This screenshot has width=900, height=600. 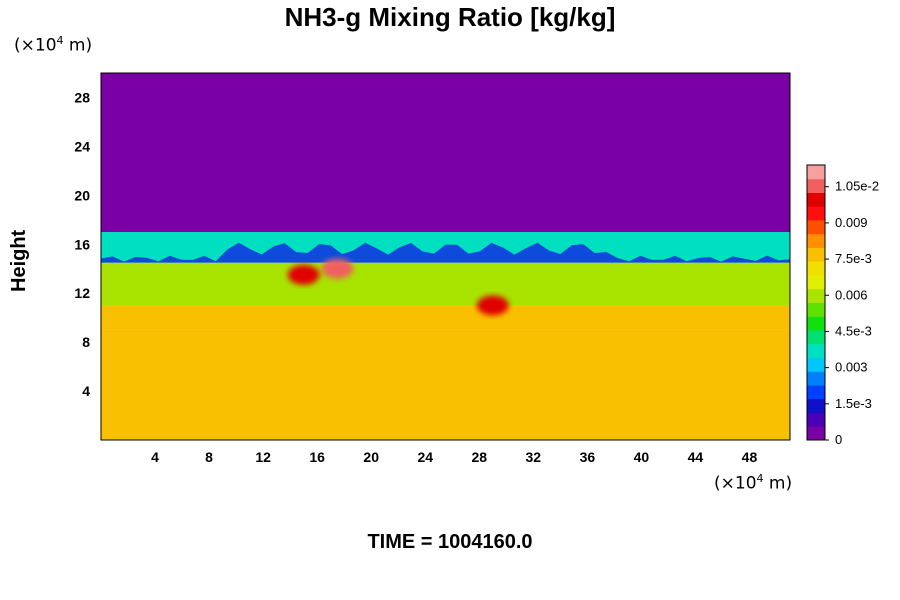 What do you see at coordinates (750, 457) in the screenshot?
I see `x-tick-label: 48` at bounding box center [750, 457].